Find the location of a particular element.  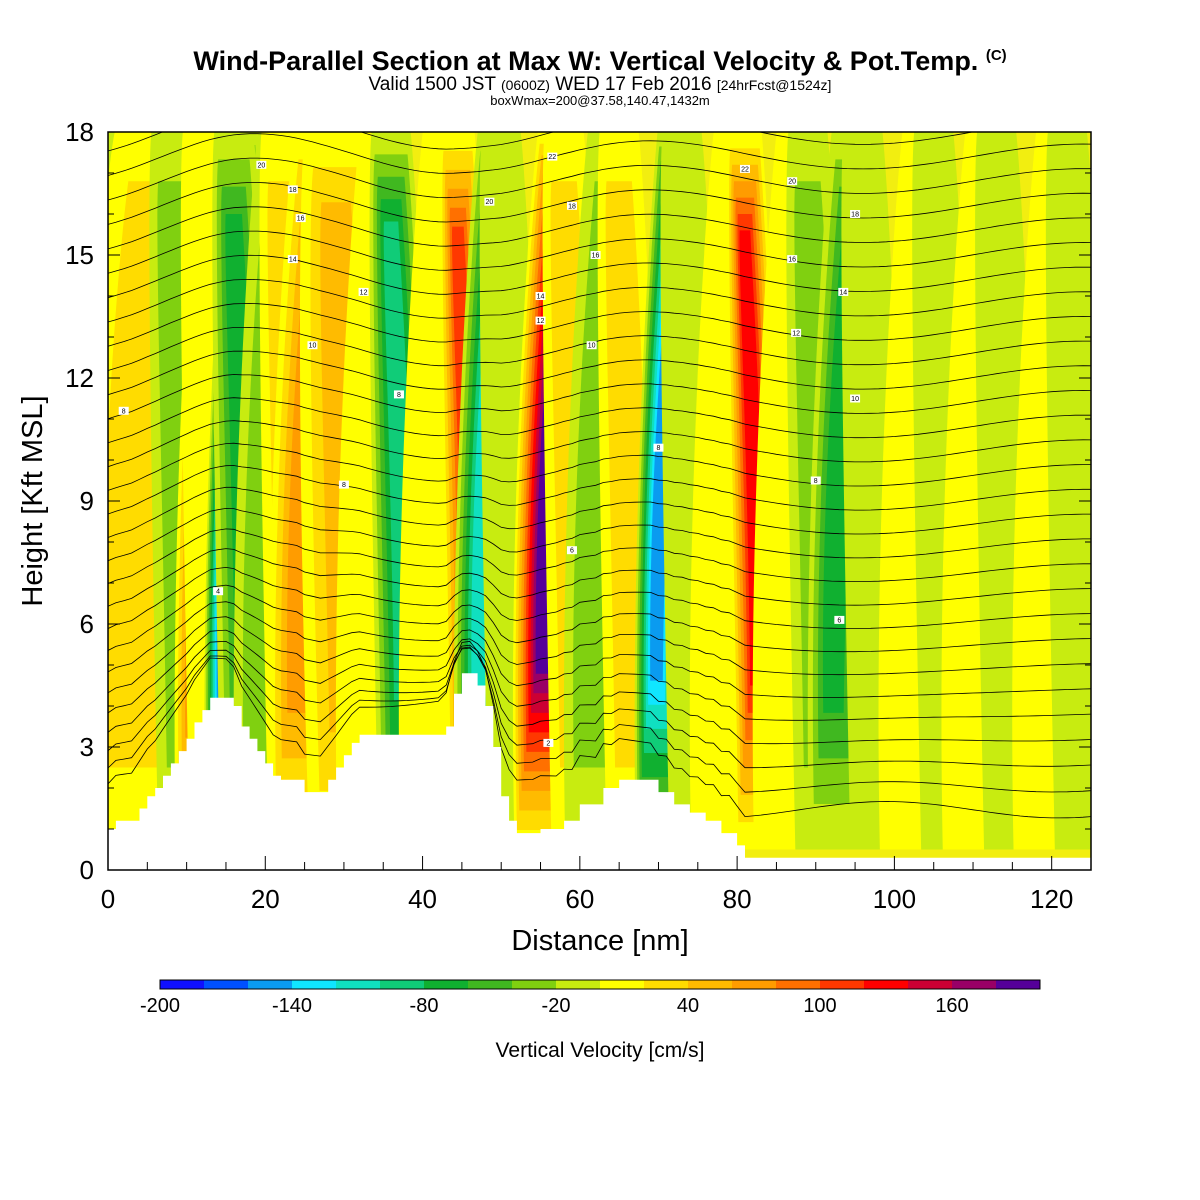

velocity-column is located at coordinates (1068, 491).